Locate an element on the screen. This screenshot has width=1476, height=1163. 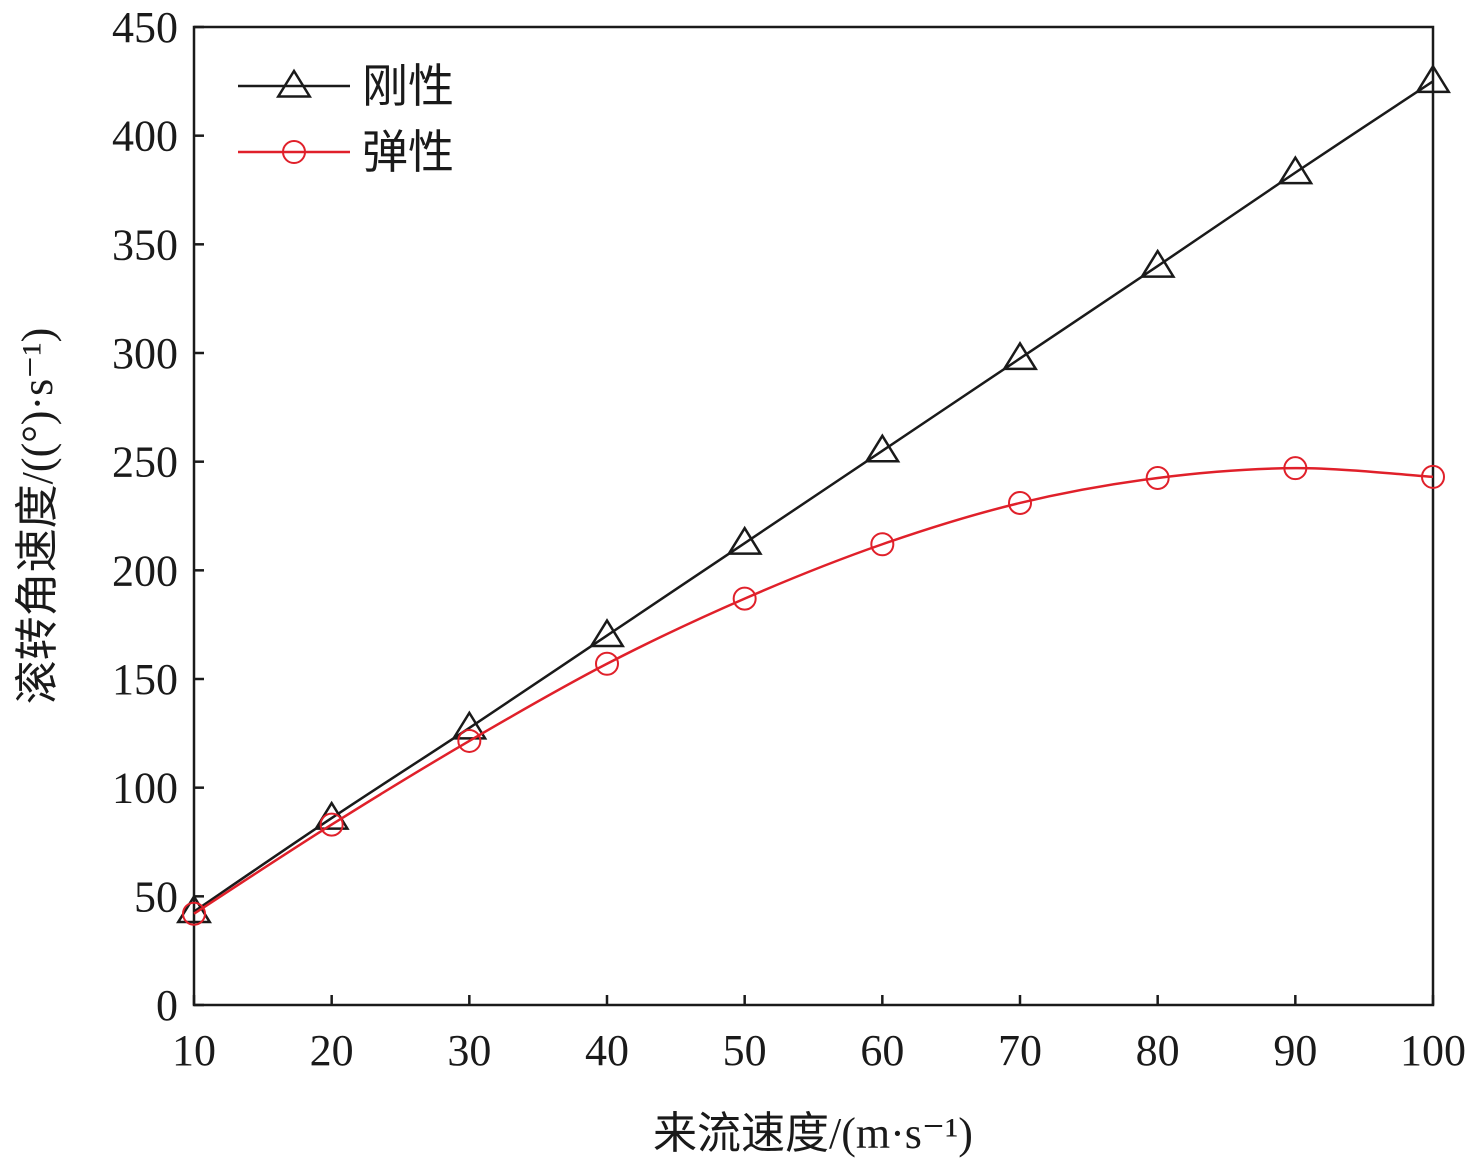
x-tick-label: 30 is located at coordinates (469, 1050).